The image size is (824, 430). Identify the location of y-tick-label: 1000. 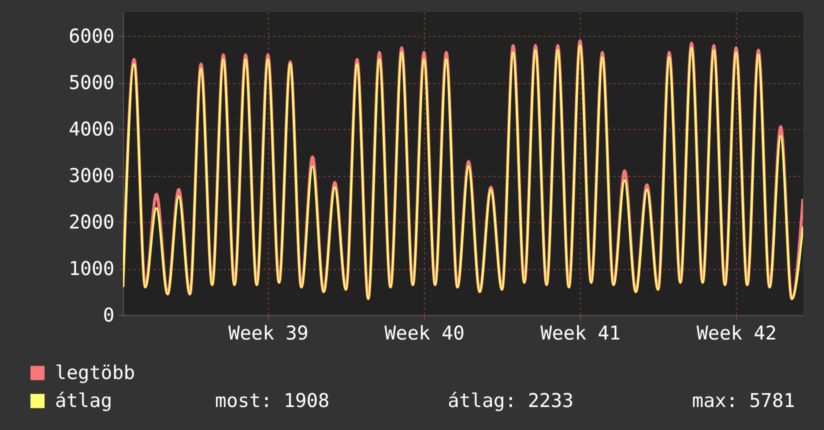
(91, 269).